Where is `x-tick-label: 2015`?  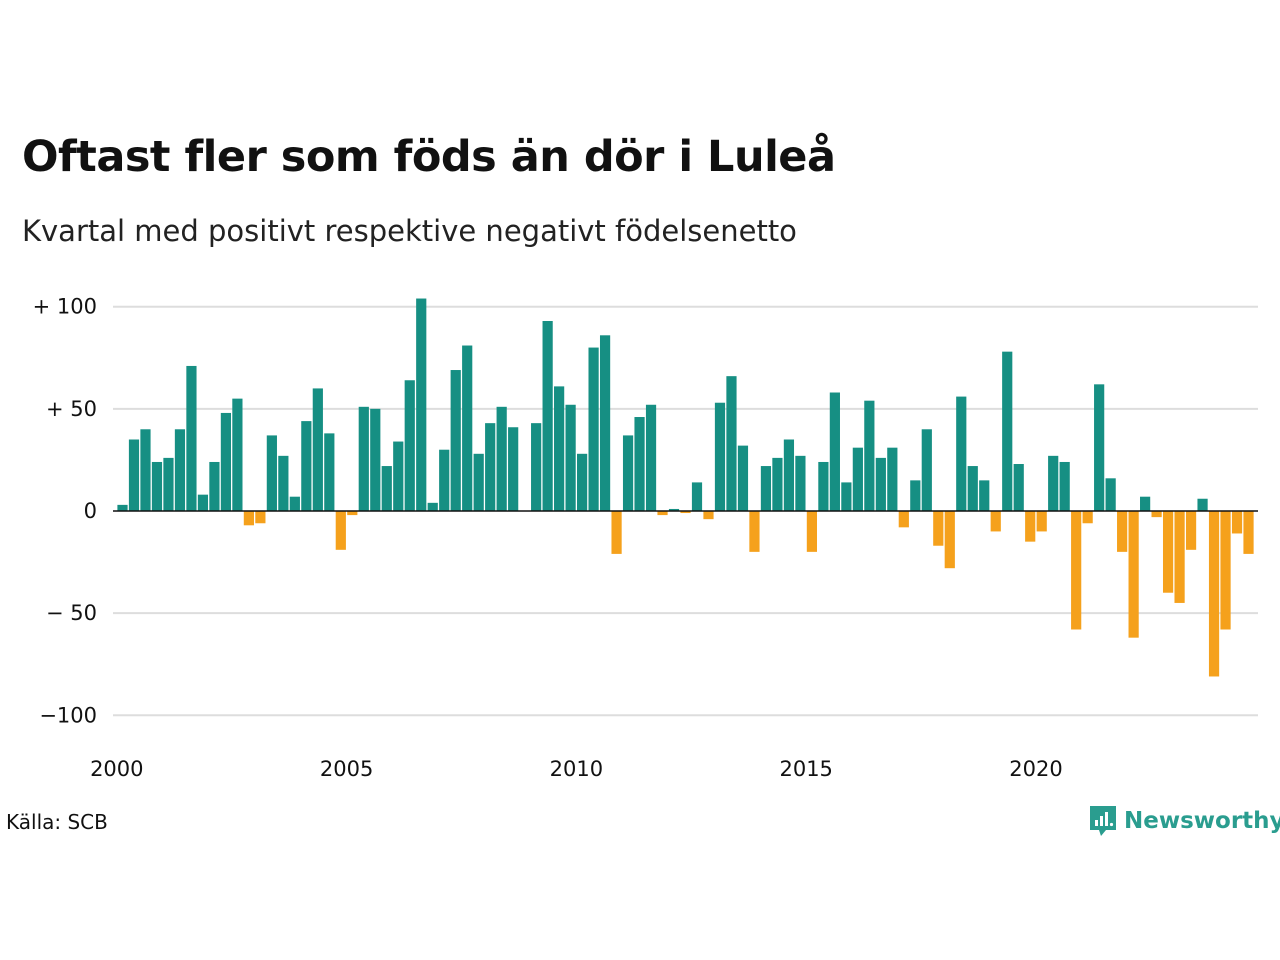 x-tick-label: 2015 is located at coordinates (805, 769).